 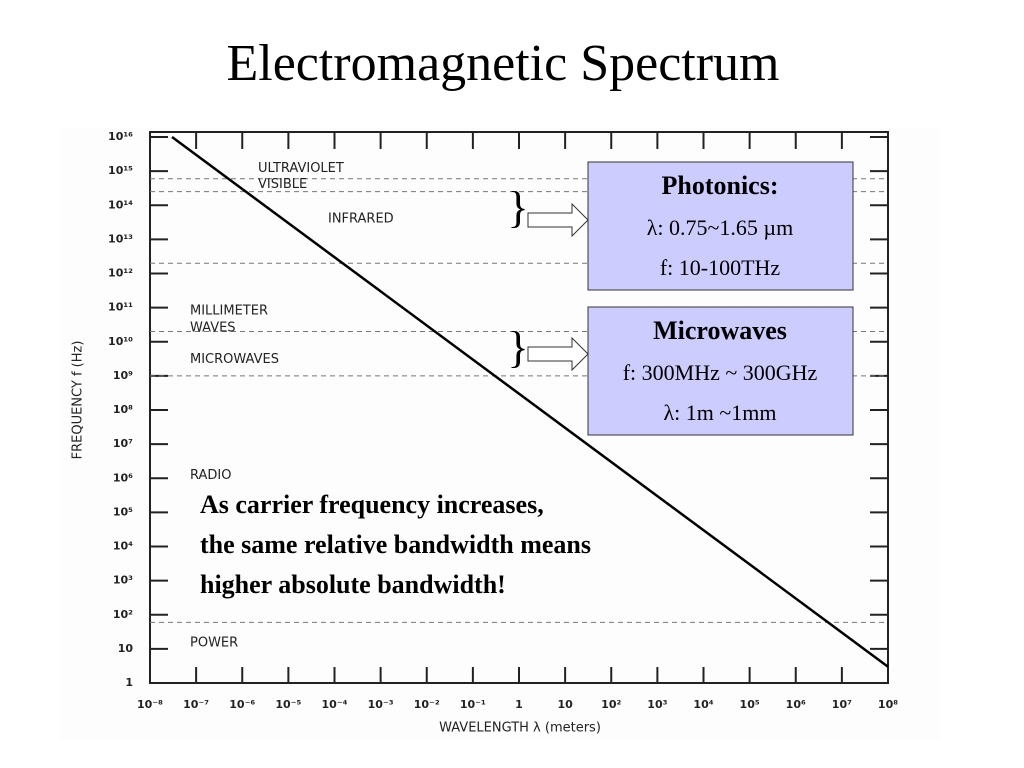 I want to click on x-tick-label: 10⁵, so click(x=750, y=704).